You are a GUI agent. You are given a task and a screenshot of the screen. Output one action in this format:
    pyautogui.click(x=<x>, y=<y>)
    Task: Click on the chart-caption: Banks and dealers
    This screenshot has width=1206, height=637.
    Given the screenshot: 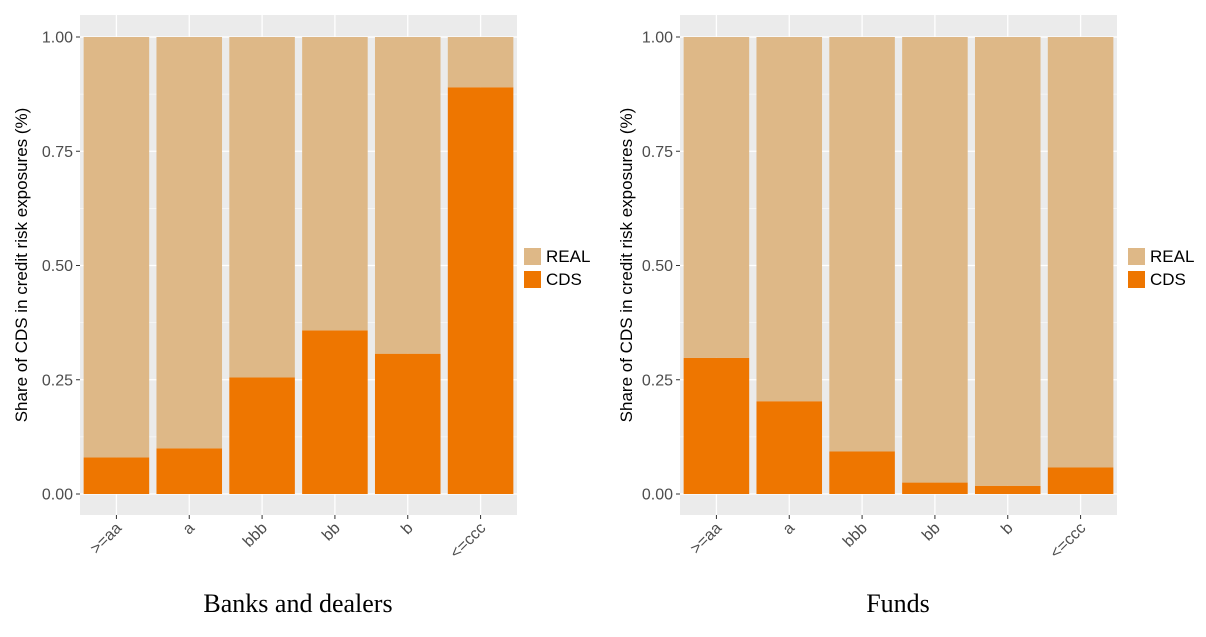 What is the action you would take?
    pyautogui.click(x=297, y=603)
    